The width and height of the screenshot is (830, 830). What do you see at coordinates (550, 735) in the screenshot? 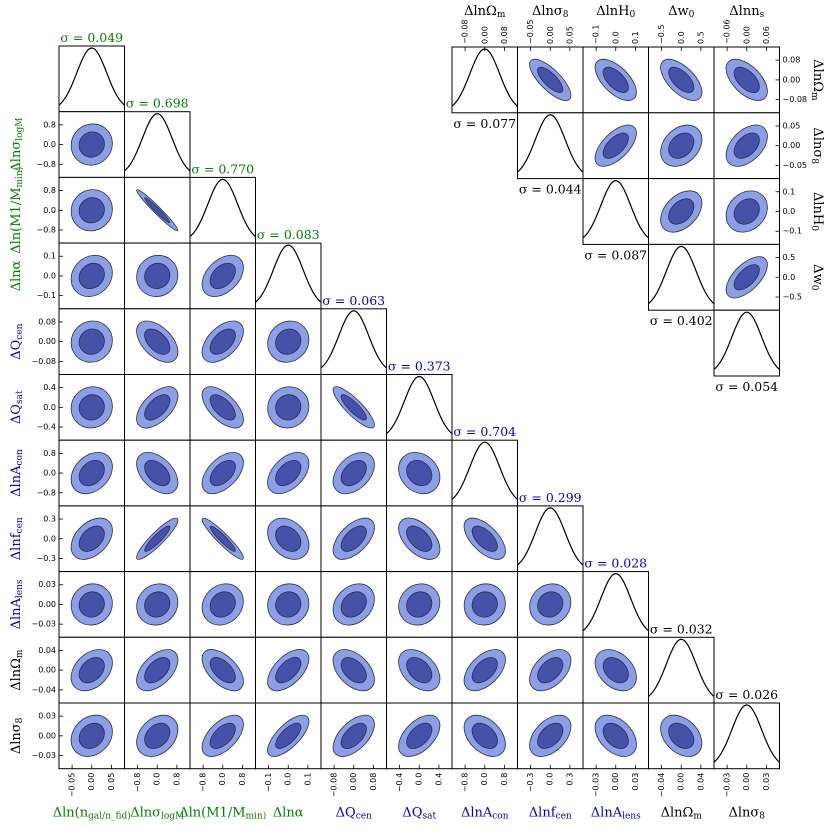
I see `contour-fcen-s8-inner-contour` at bounding box center [550, 735].